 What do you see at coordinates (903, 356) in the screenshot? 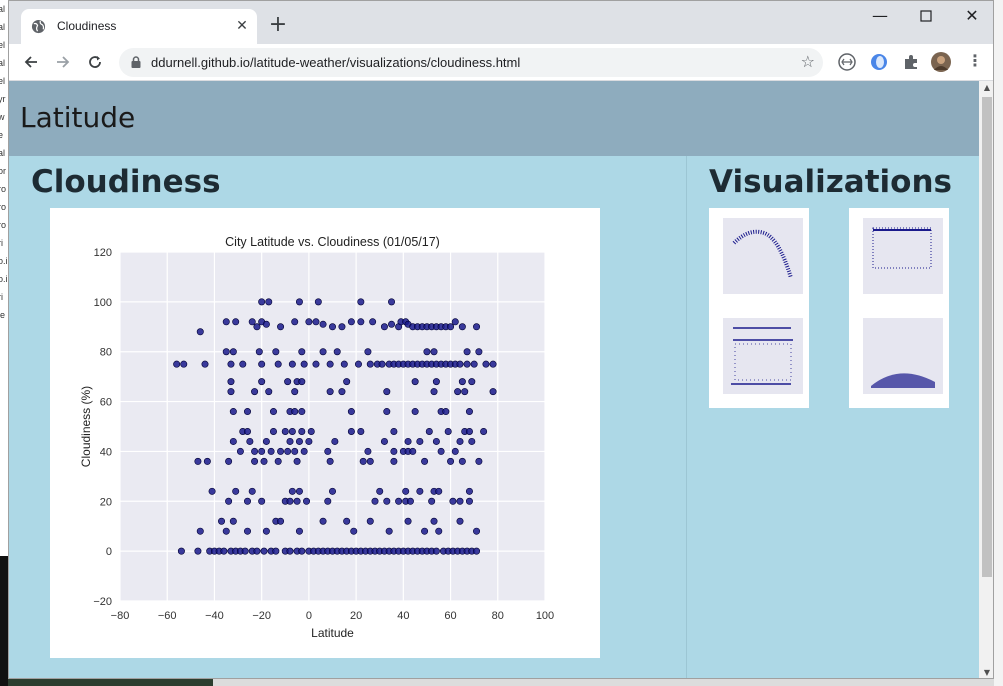
I see `thumbnail-chart-wind-speed` at bounding box center [903, 356].